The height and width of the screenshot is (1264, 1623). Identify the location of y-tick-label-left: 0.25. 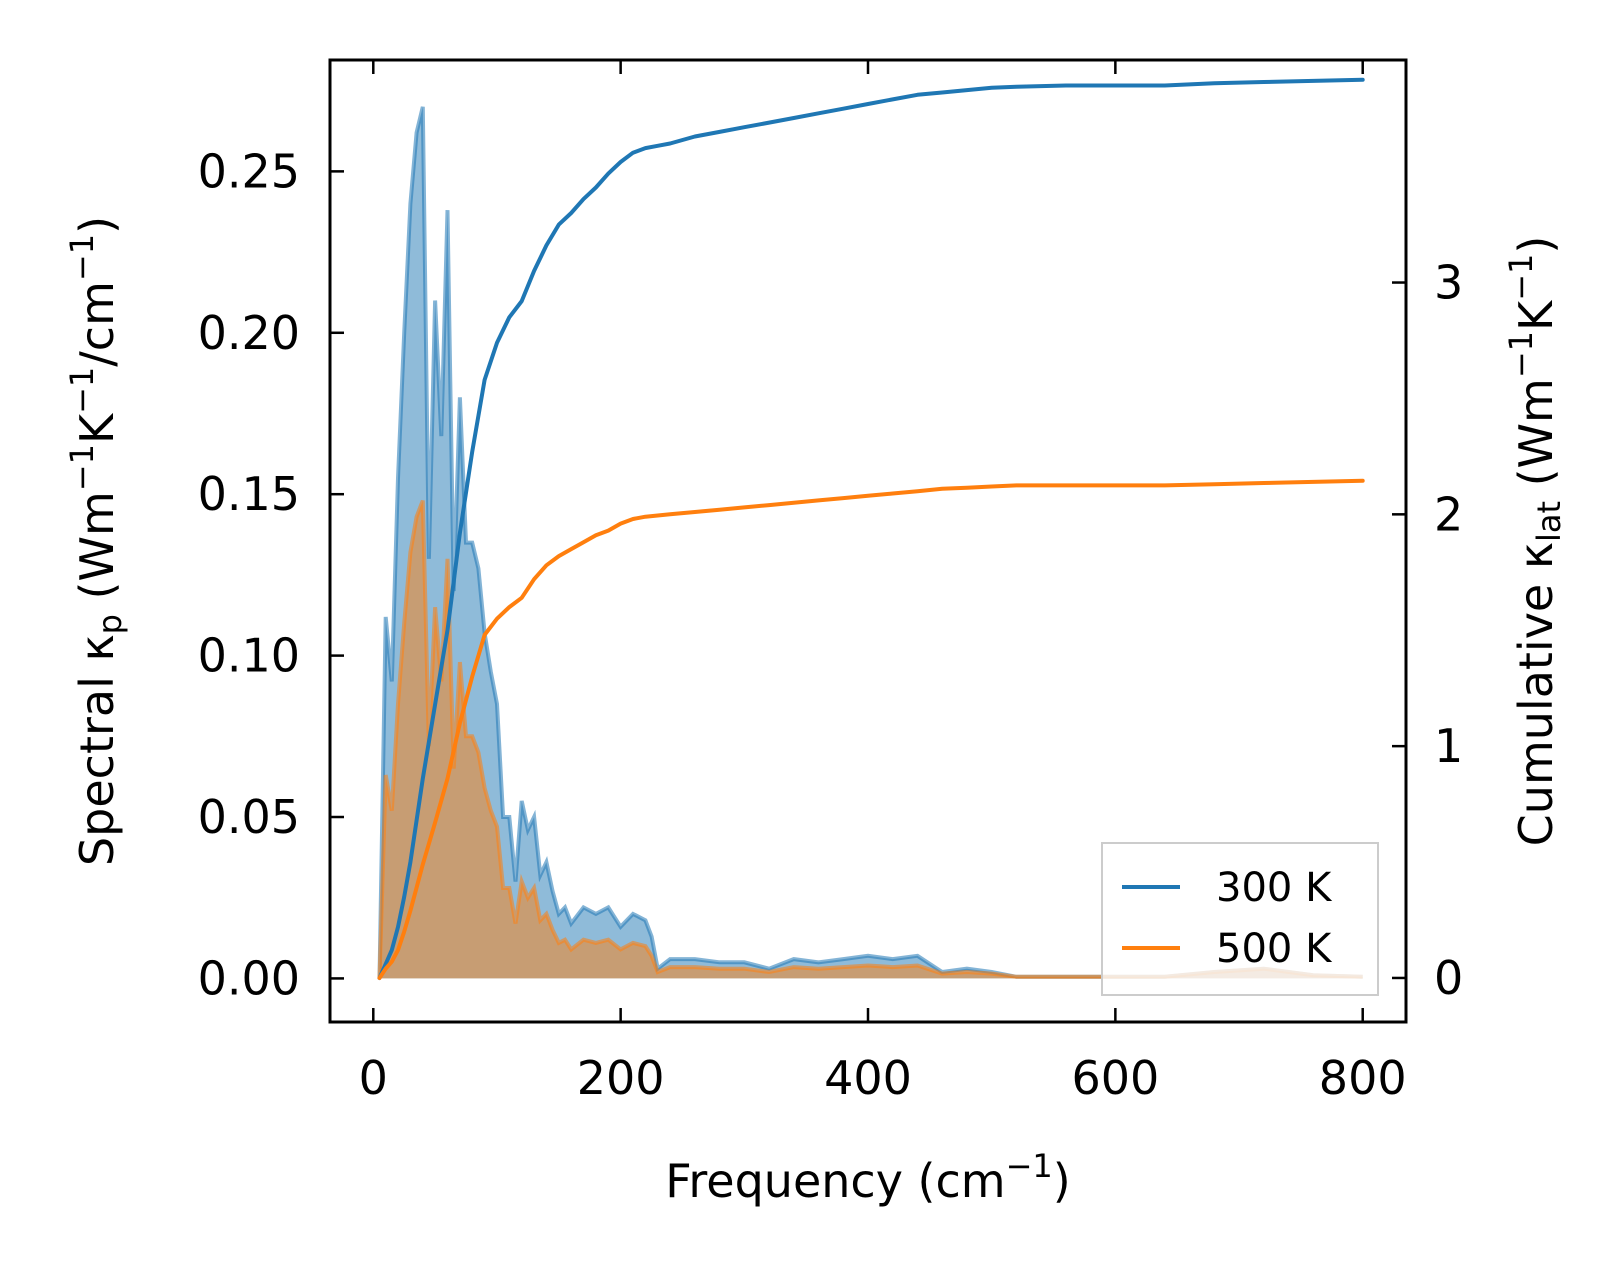
(249, 171).